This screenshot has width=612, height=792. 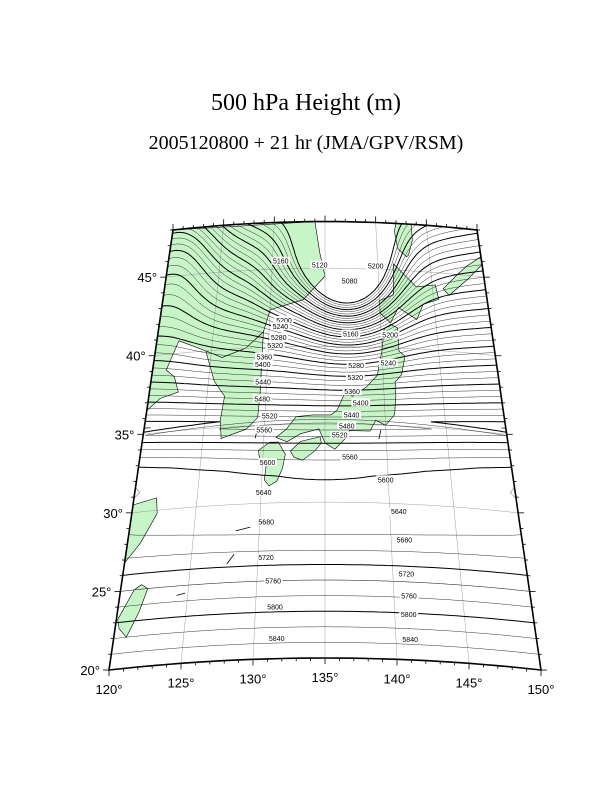 I want to click on shikoku-land, so click(x=306, y=448).